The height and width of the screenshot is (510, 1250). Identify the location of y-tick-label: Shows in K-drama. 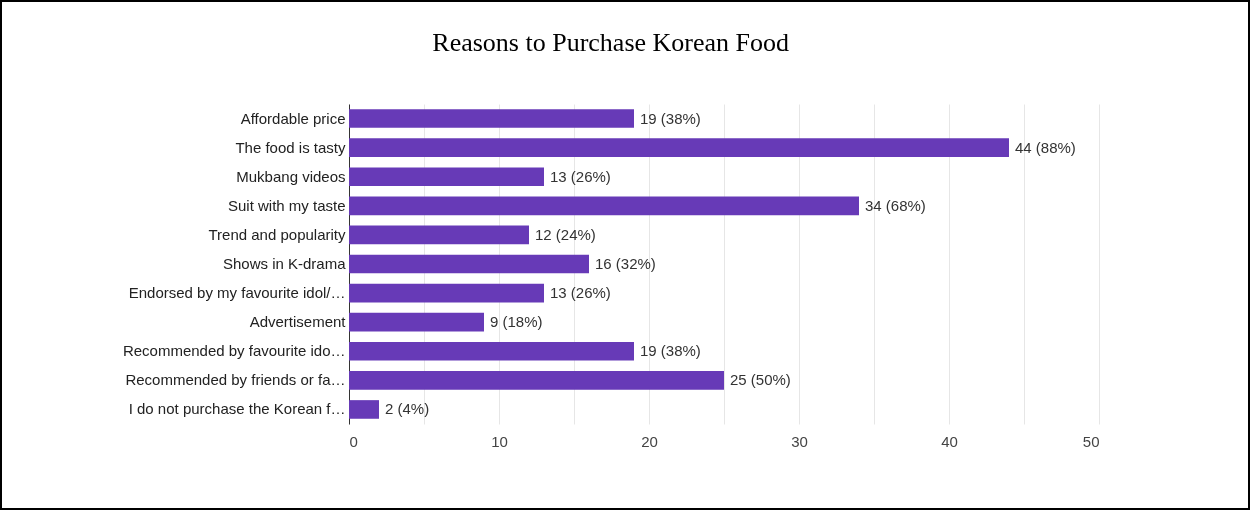
(284, 263).